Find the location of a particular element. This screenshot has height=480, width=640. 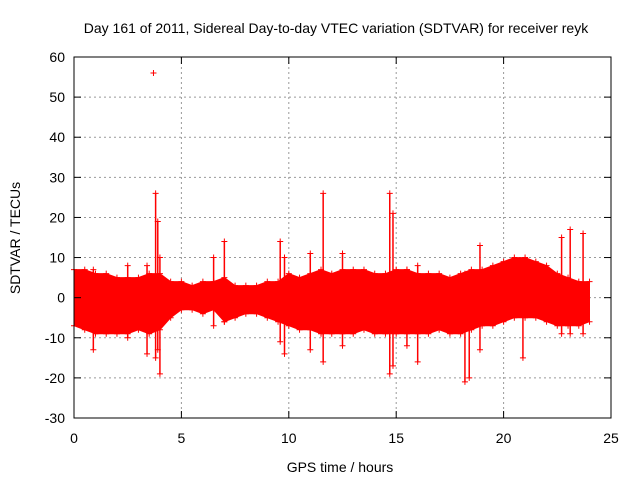

y-tick-label: 40 is located at coordinates (57, 137).